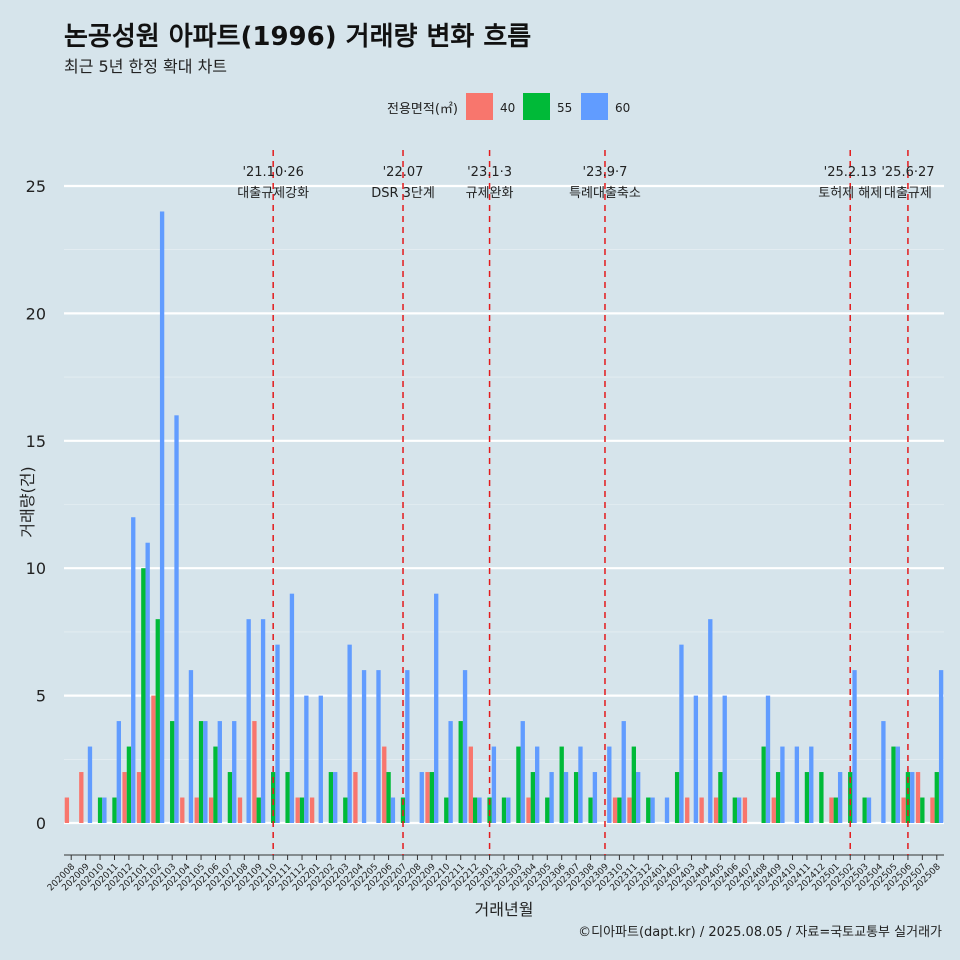 The image size is (960, 960). What do you see at coordinates (908, 193) in the screenshot?
I see `event-name-label: 대출규제` at bounding box center [908, 193].